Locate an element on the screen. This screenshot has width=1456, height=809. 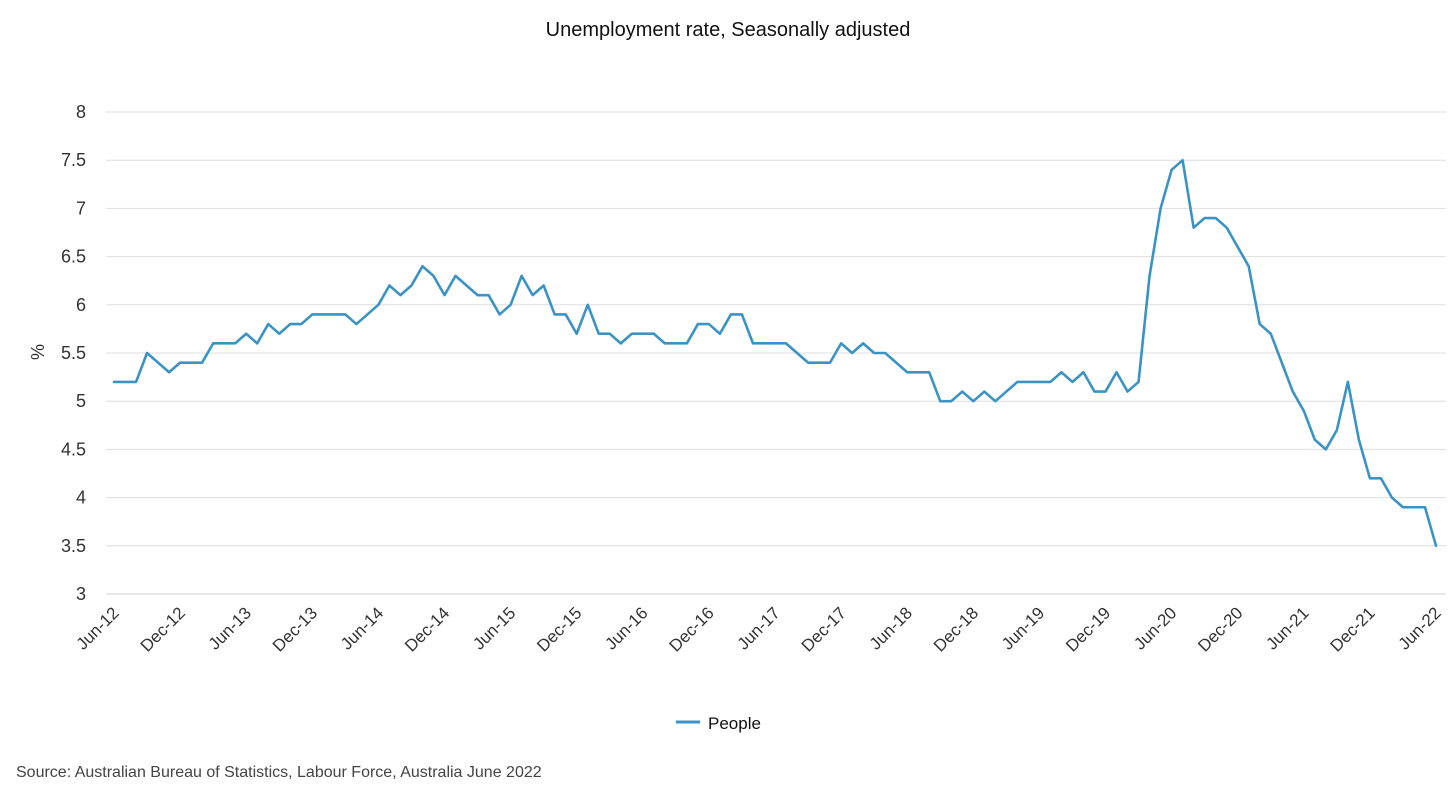
x-tick-label: Dec-12 is located at coordinates (163, 629).